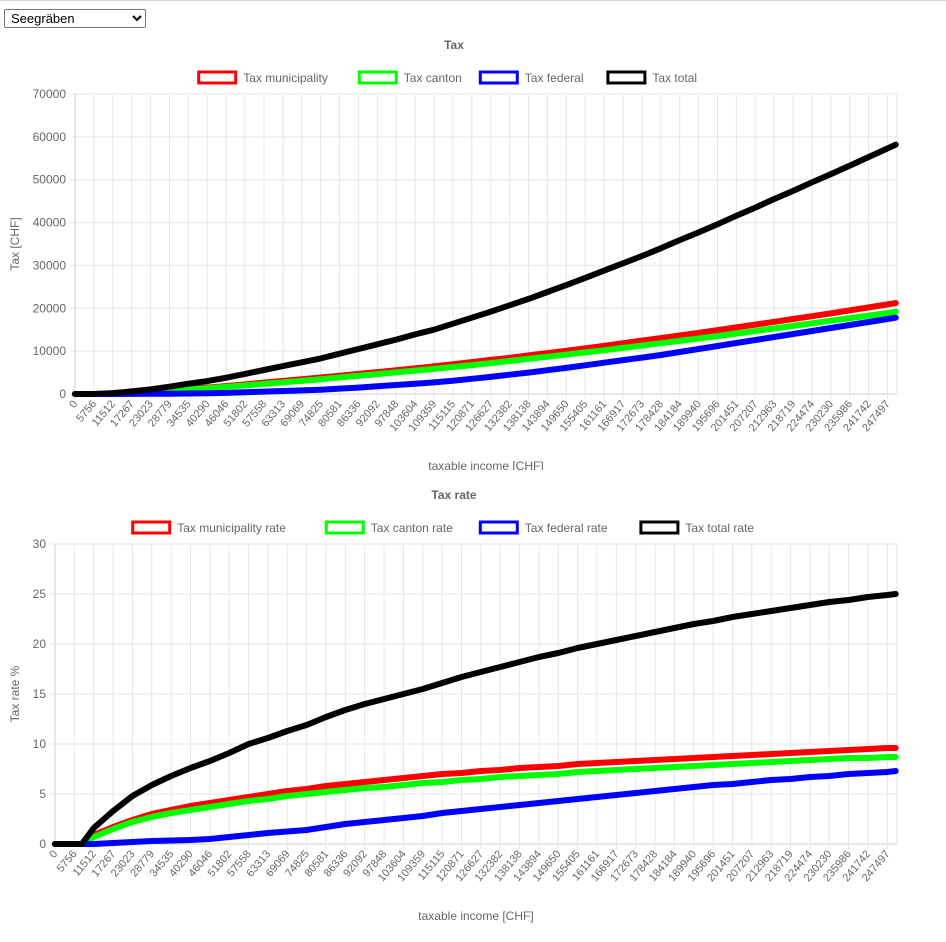 This screenshot has width=946, height=942. What do you see at coordinates (40, 594) in the screenshot?
I see `y-tick-label: 25` at bounding box center [40, 594].